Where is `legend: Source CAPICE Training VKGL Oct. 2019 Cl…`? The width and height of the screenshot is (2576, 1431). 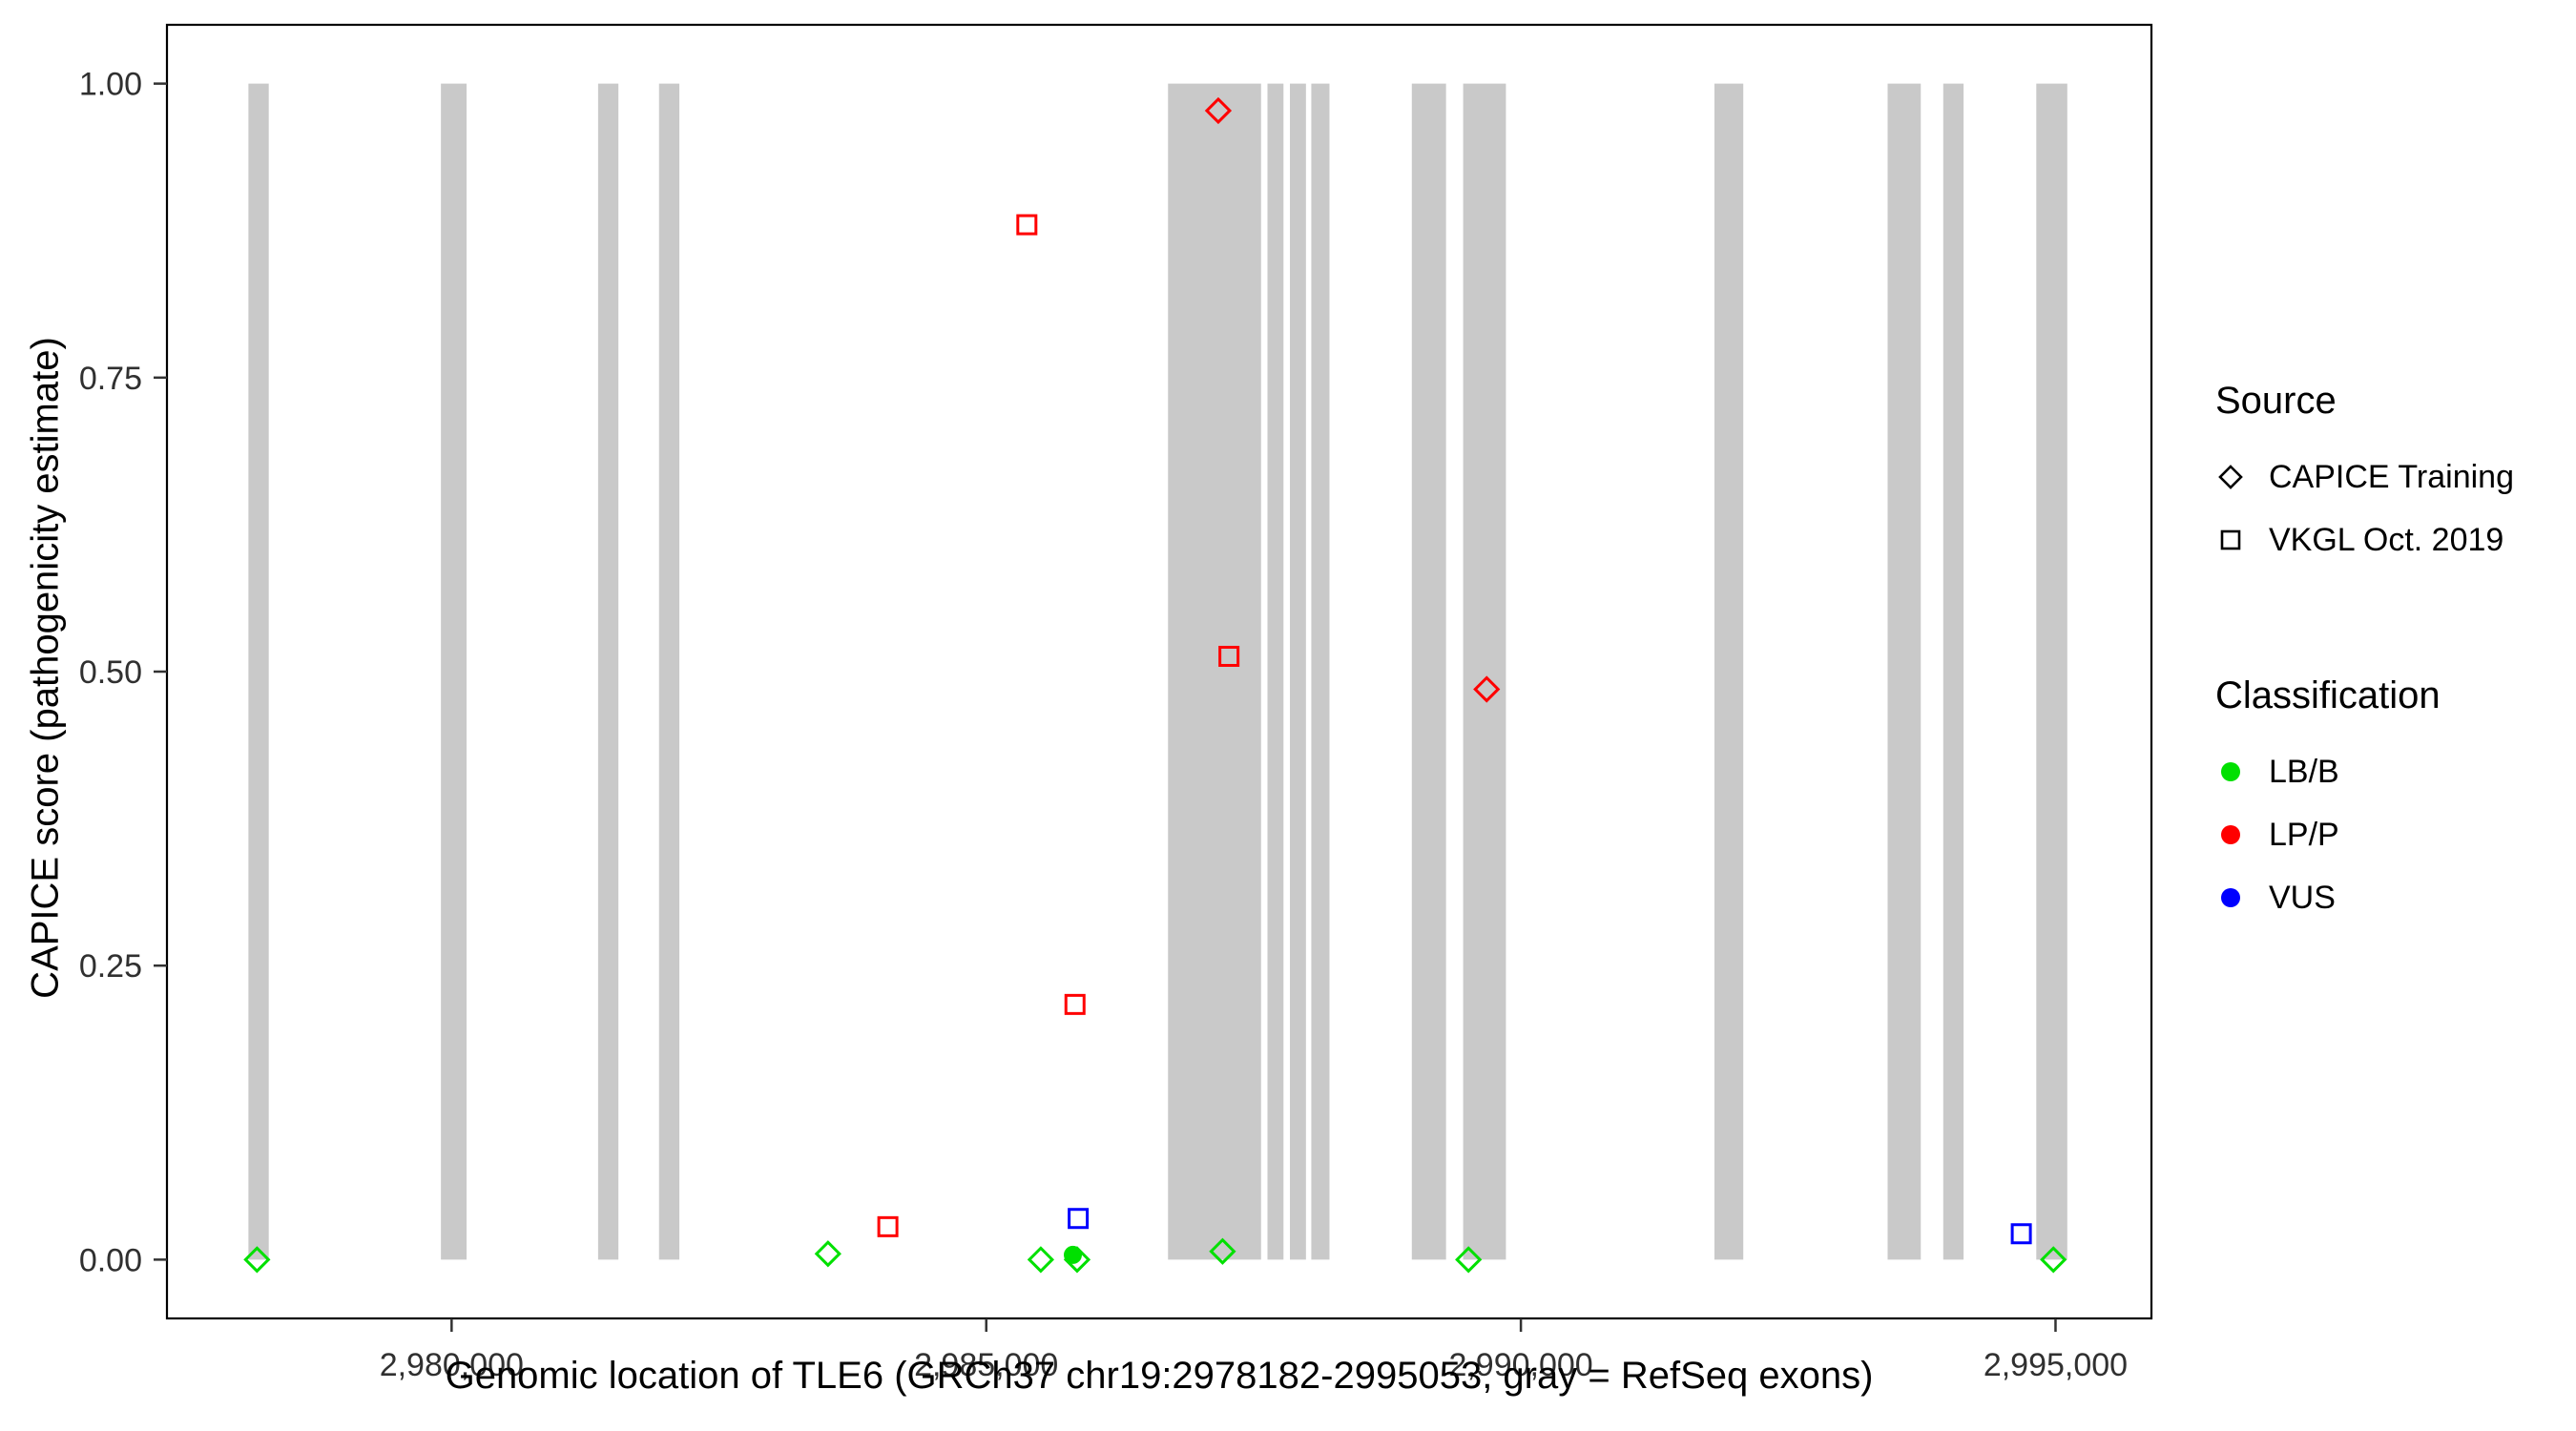 legend: Source CAPICE Training VKGL Oct. 2019 Cl… is located at coordinates (2364, 654).